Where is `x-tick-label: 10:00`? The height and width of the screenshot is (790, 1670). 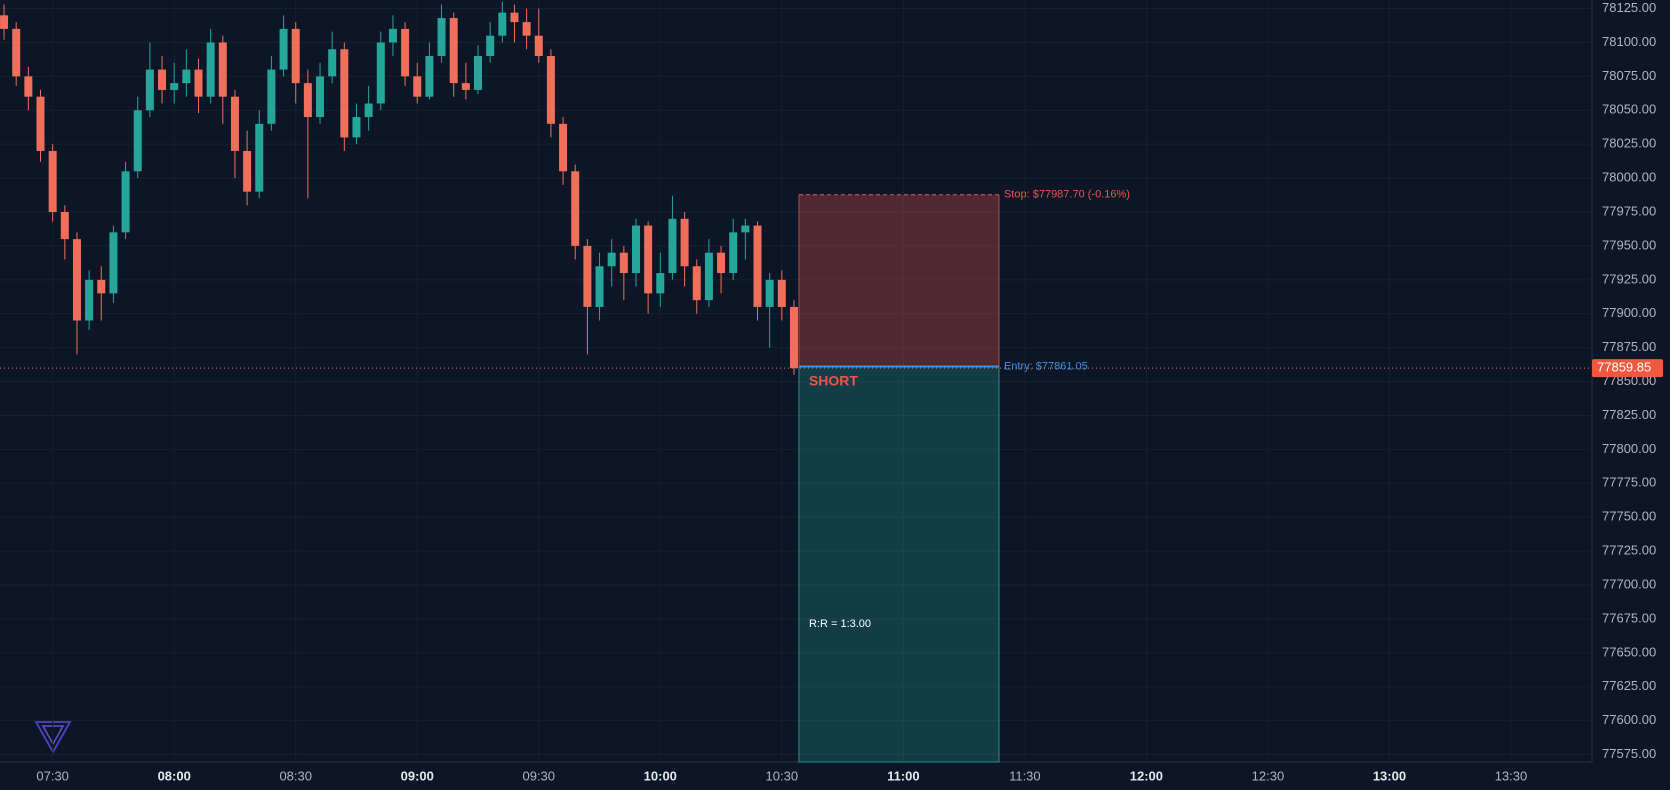 x-tick-label: 10:00 is located at coordinates (660, 775).